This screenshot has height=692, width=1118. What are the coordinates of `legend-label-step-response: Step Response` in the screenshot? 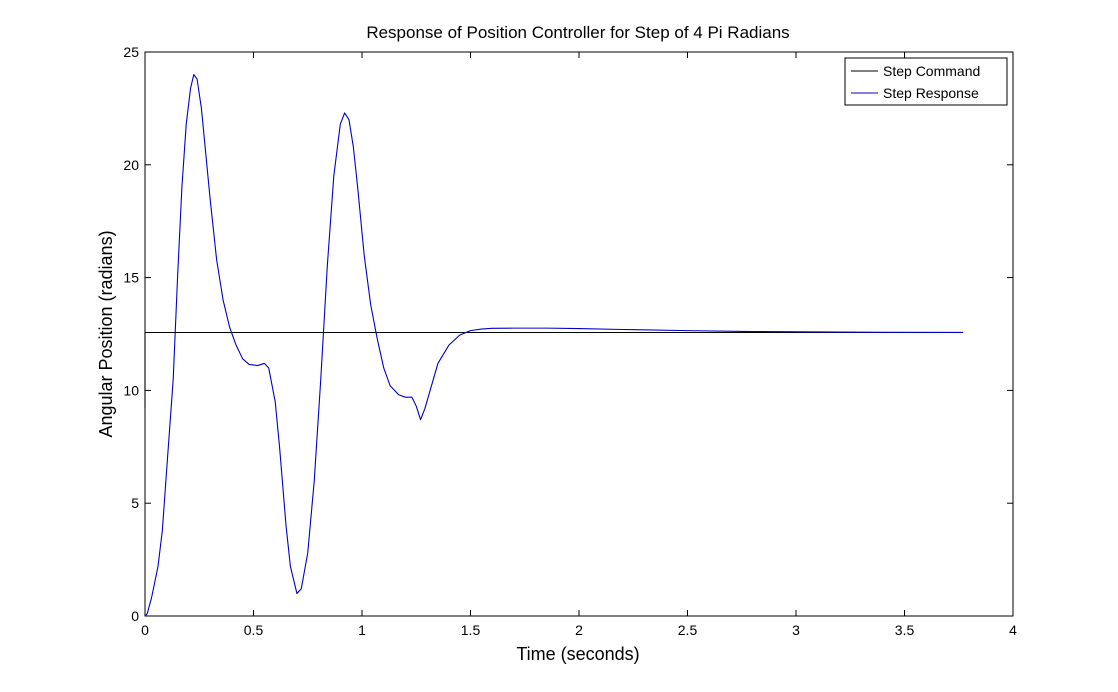 It's located at (931, 93).